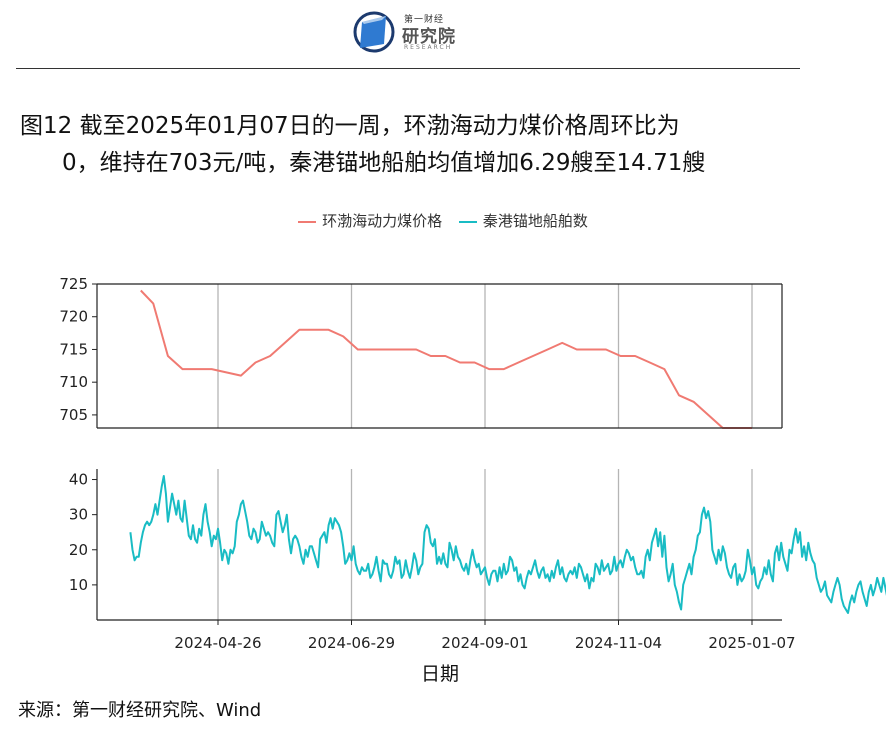  Describe the element at coordinates (78, 550) in the screenshot. I see `ship-count-ytick-label: 20` at that location.